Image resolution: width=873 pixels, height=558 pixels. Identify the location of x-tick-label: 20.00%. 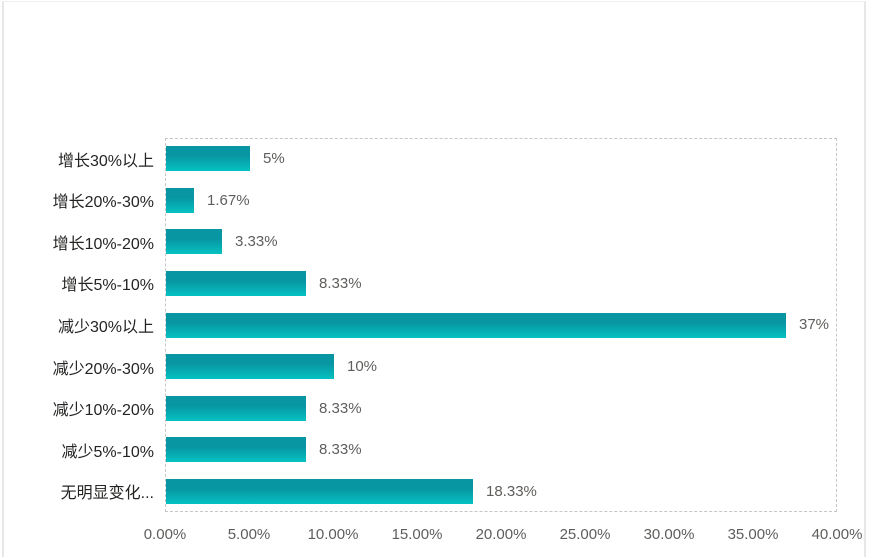
(501, 534).